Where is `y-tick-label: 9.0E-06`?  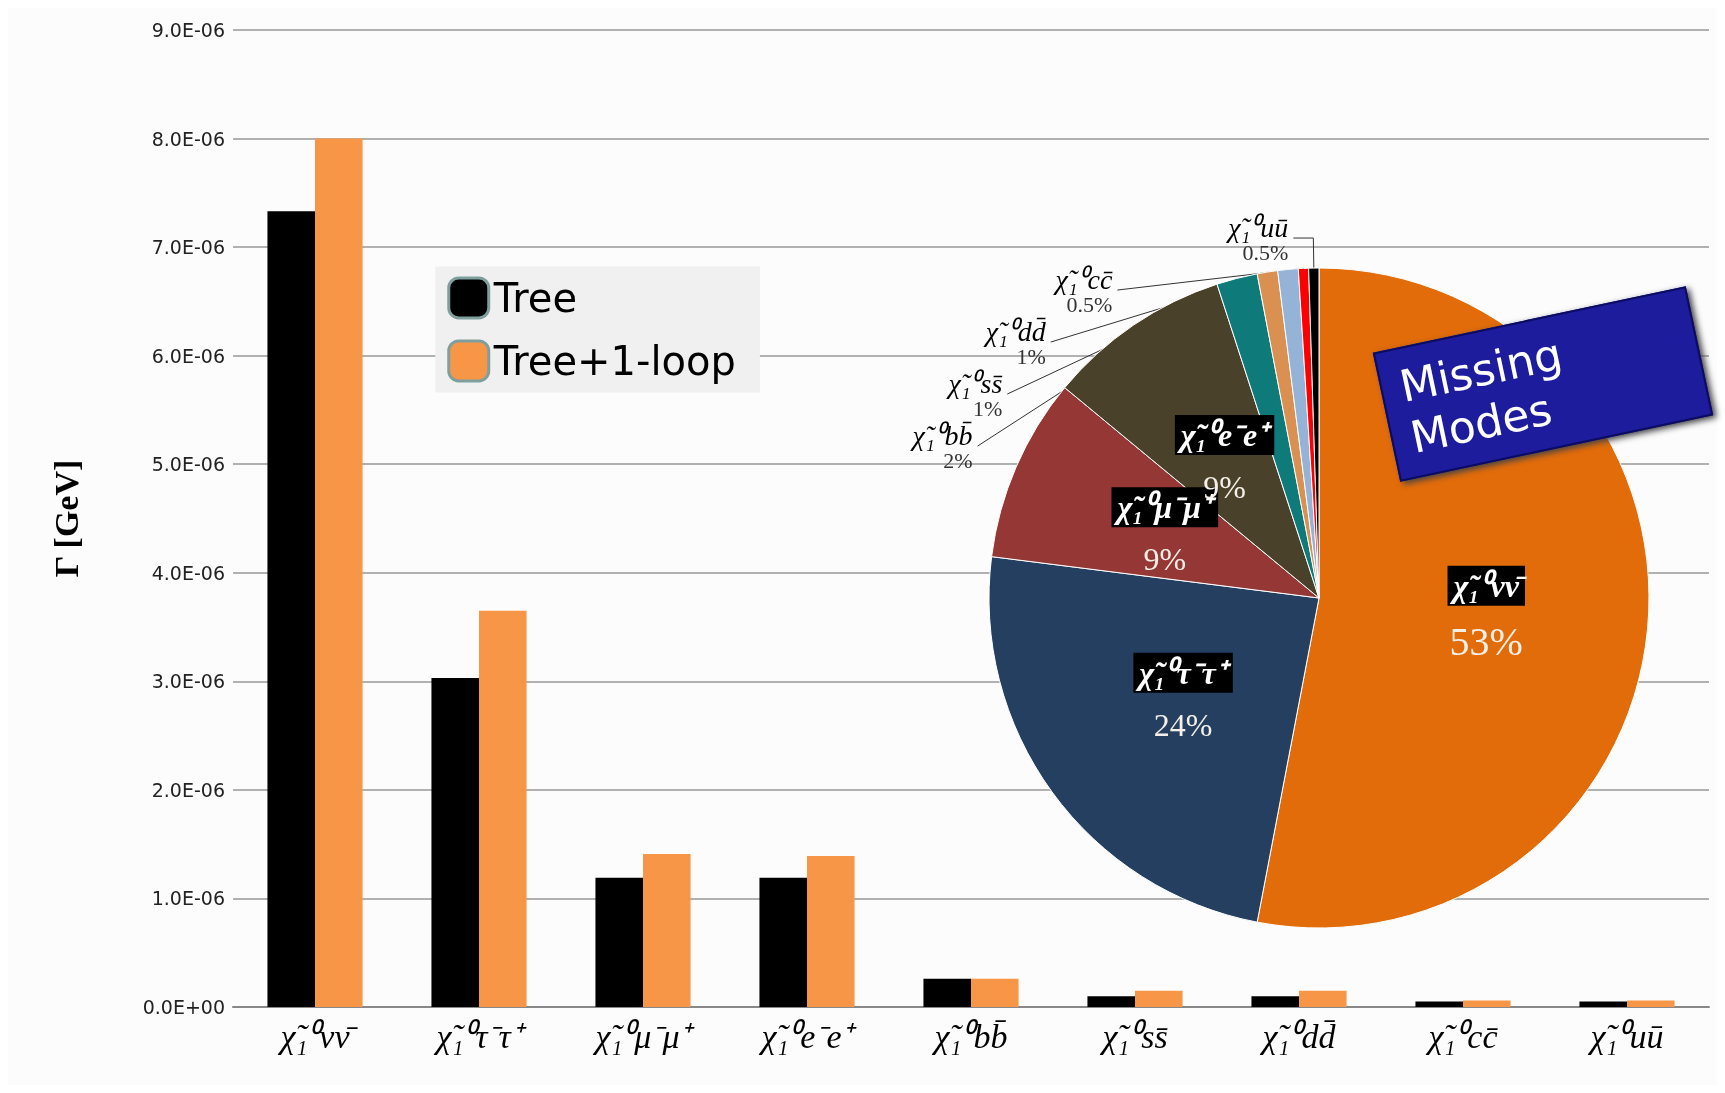 y-tick-label: 9.0E-06 is located at coordinates (188, 30).